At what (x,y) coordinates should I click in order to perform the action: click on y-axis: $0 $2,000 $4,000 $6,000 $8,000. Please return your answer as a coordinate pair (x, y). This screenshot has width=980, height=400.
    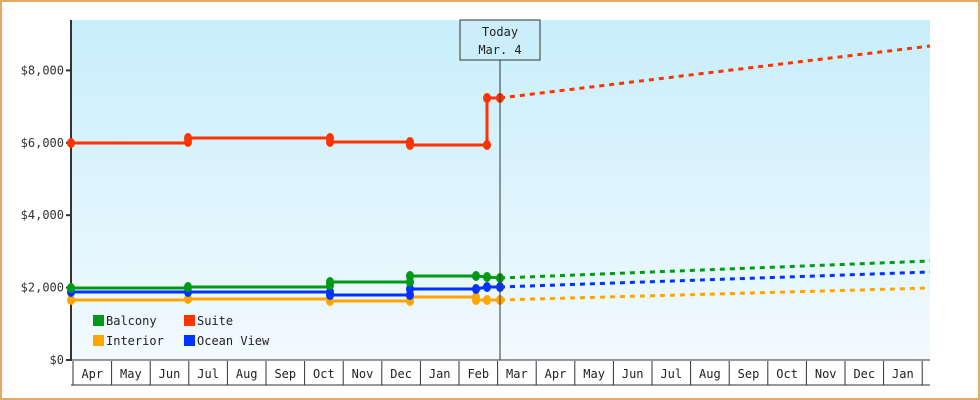
    Looking at the image, I should click on (46, 193).